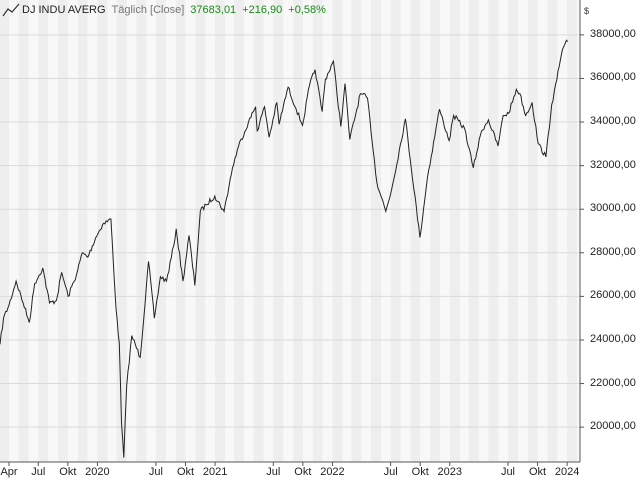 This screenshot has width=640, height=480. I want to click on y-tick-label: 26000,00, so click(613, 295).